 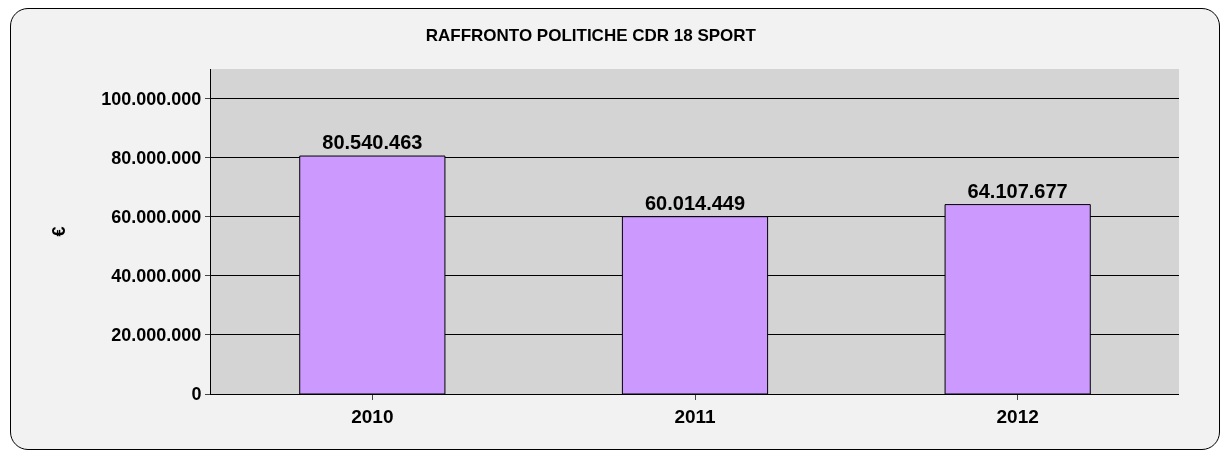 I want to click on y-axis-title: €, so click(x=59, y=231).